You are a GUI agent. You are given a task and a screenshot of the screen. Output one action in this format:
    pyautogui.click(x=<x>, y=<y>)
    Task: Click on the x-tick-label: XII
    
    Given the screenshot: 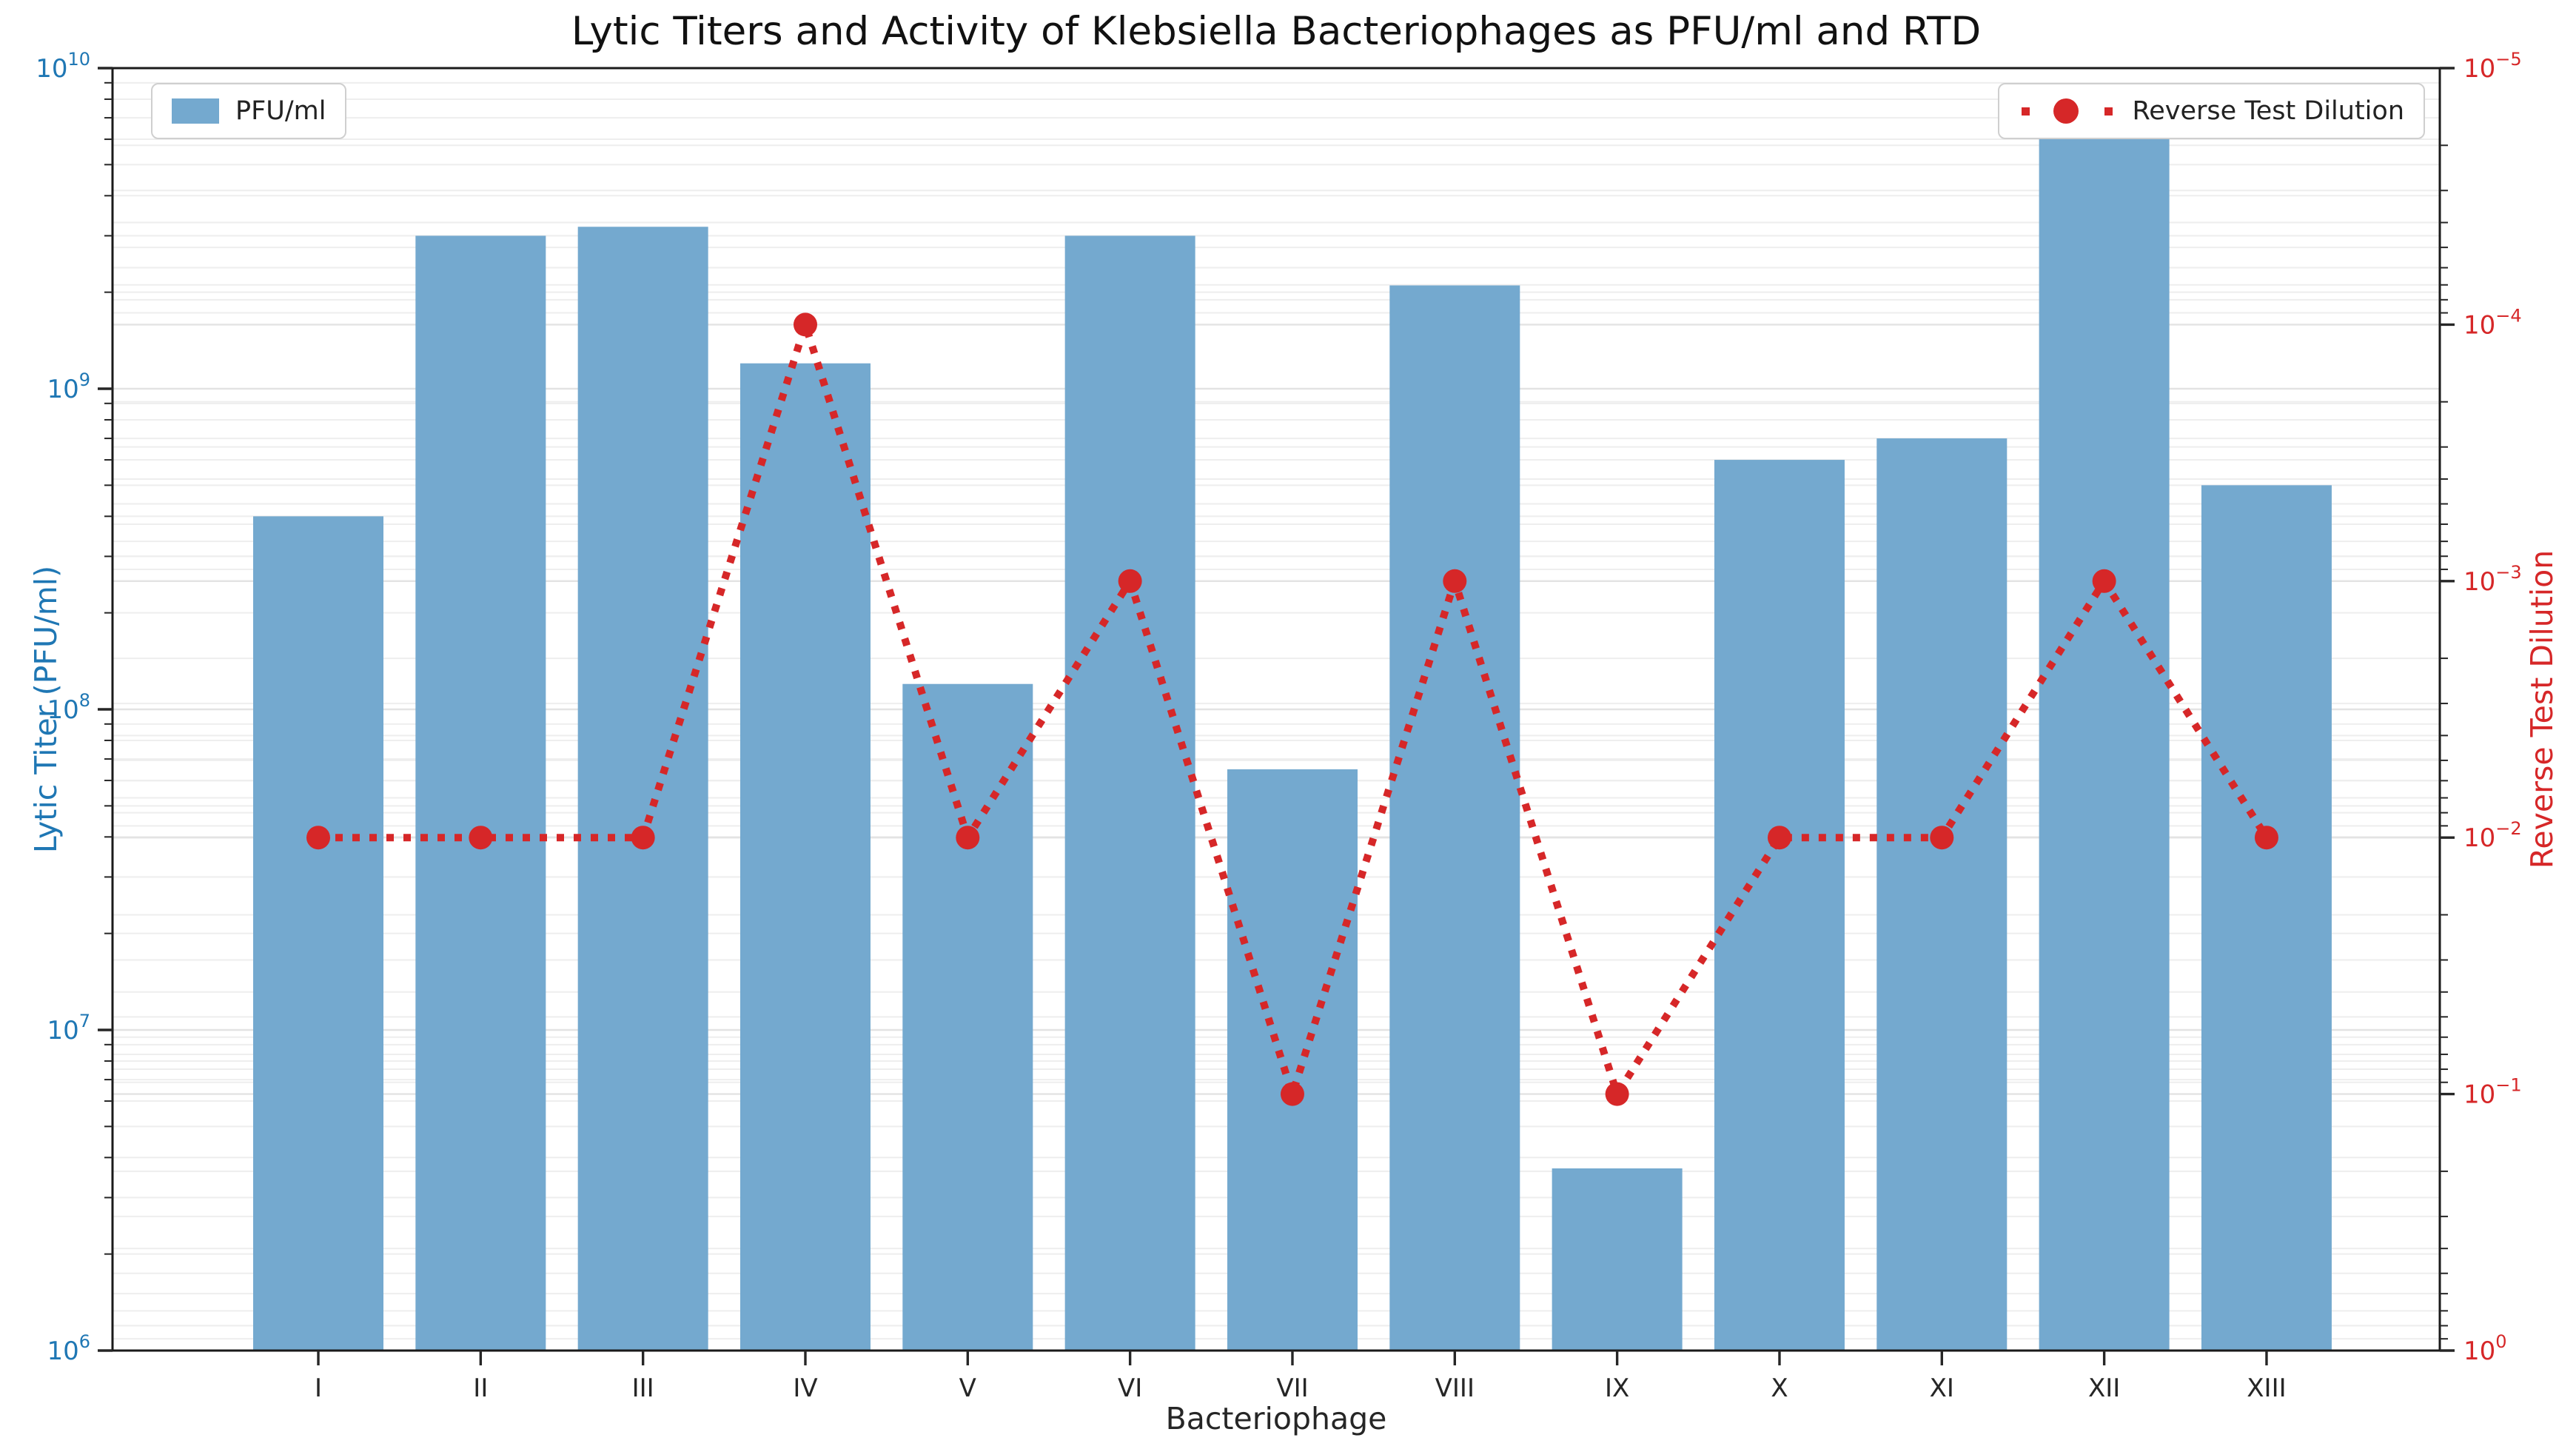 What is the action you would take?
    pyautogui.click(x=2104, y=1388)
    